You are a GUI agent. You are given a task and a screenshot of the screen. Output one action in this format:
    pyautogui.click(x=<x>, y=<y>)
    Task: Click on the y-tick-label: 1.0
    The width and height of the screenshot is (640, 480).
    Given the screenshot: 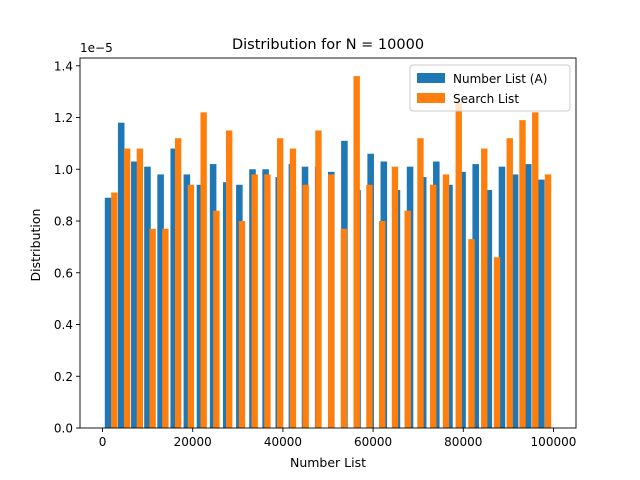 What is the action you would take?
    pyautogui.click(x=63, y=170)
    